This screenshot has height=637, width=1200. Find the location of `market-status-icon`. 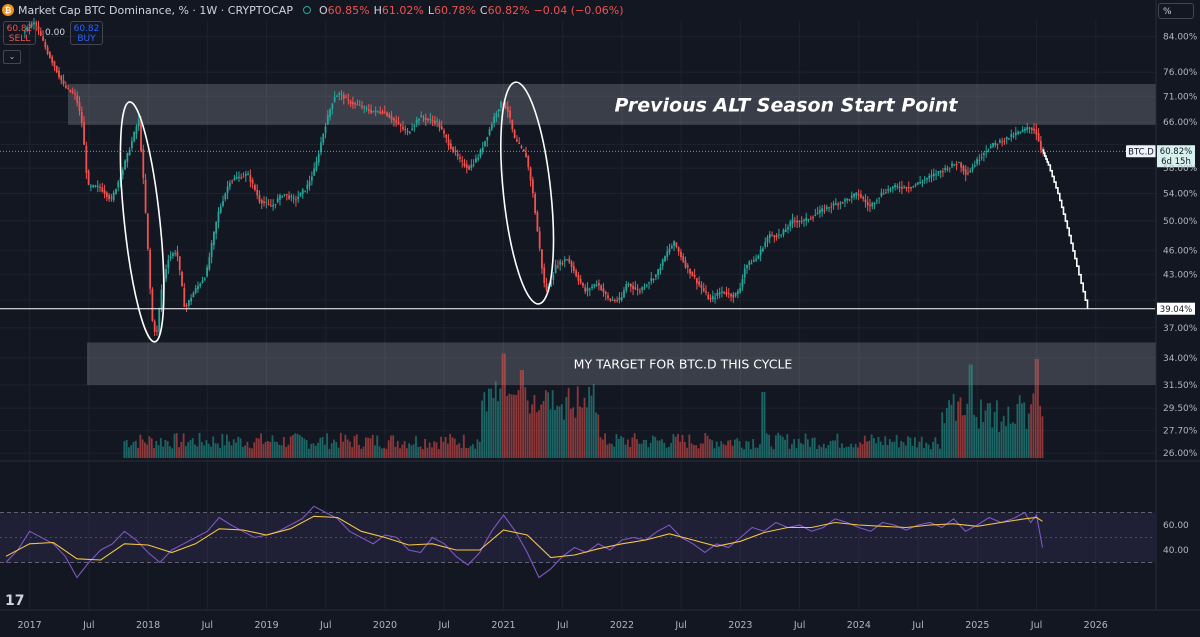

market-status-icon is located at coordinates (306, 10).